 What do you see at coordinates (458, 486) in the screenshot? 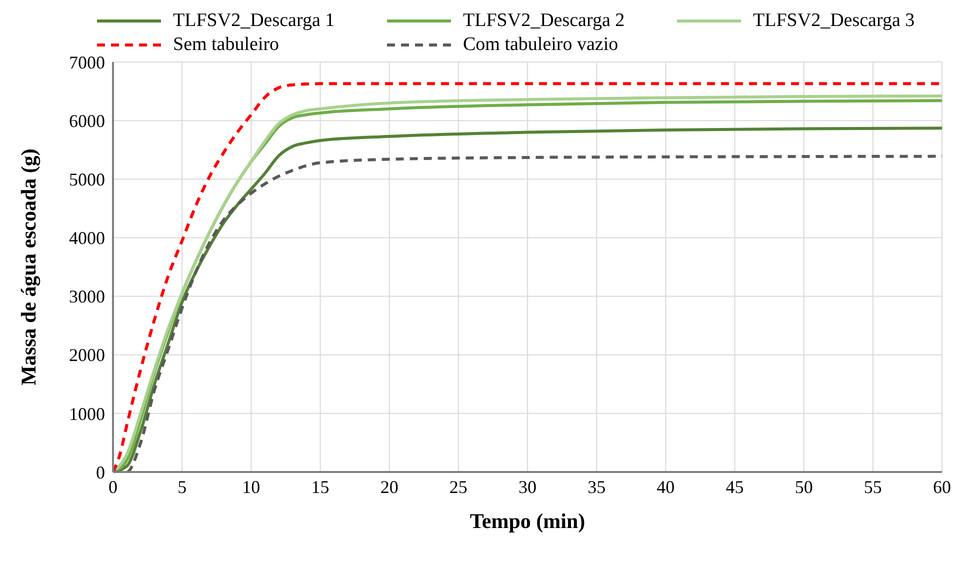
I see `x-tick-label: 25` at bounding box center [458, 486].